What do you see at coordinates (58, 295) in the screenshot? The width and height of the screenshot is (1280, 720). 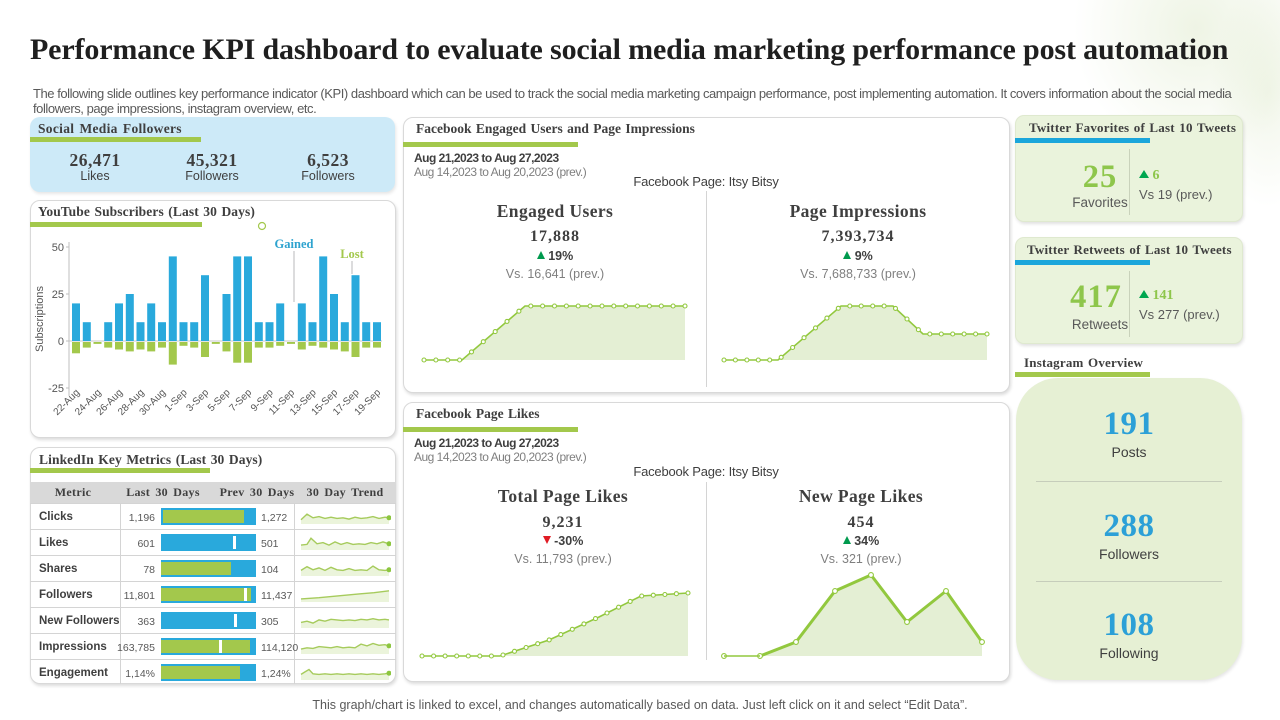 I see `svg-text: 25` at bounding box center [58, 295].